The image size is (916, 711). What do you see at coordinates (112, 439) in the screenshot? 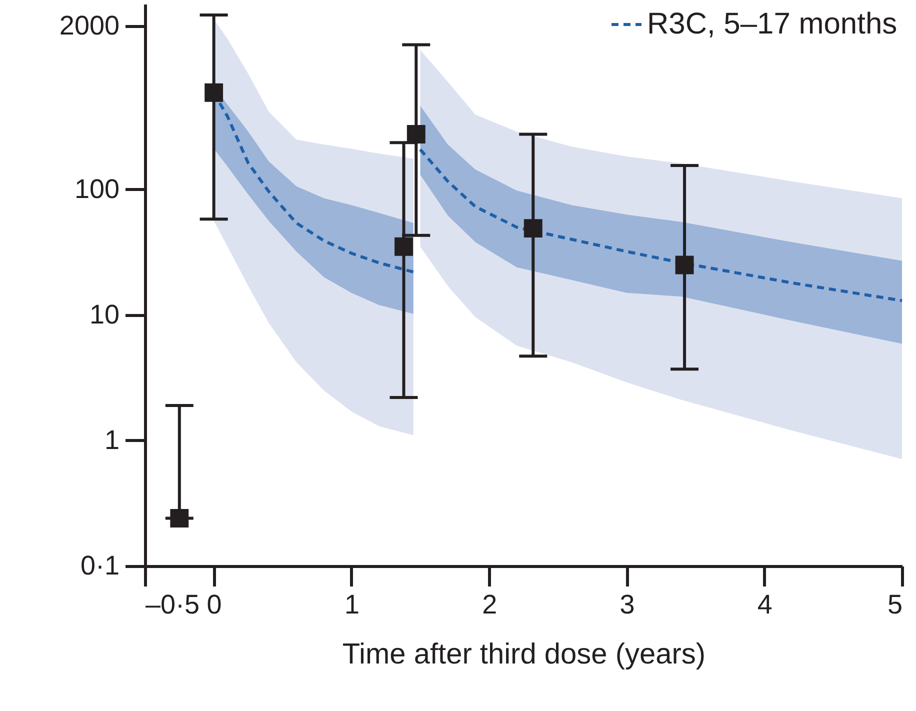
I see `y-tick-label: 1` at bounding box center [112, 439].